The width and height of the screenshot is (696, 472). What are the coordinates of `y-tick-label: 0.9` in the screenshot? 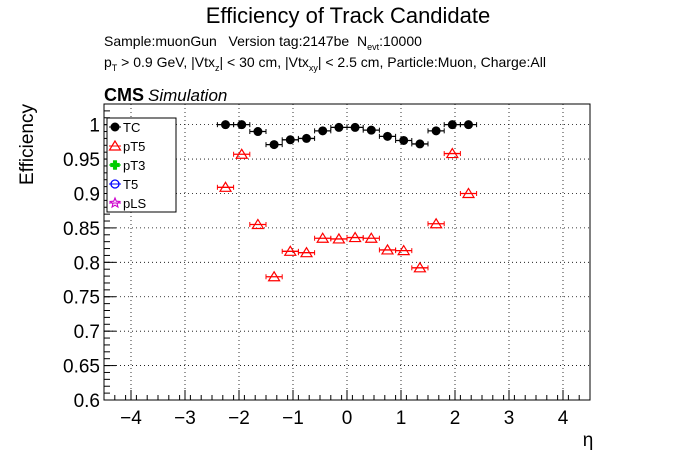 It's located at (87, 194).